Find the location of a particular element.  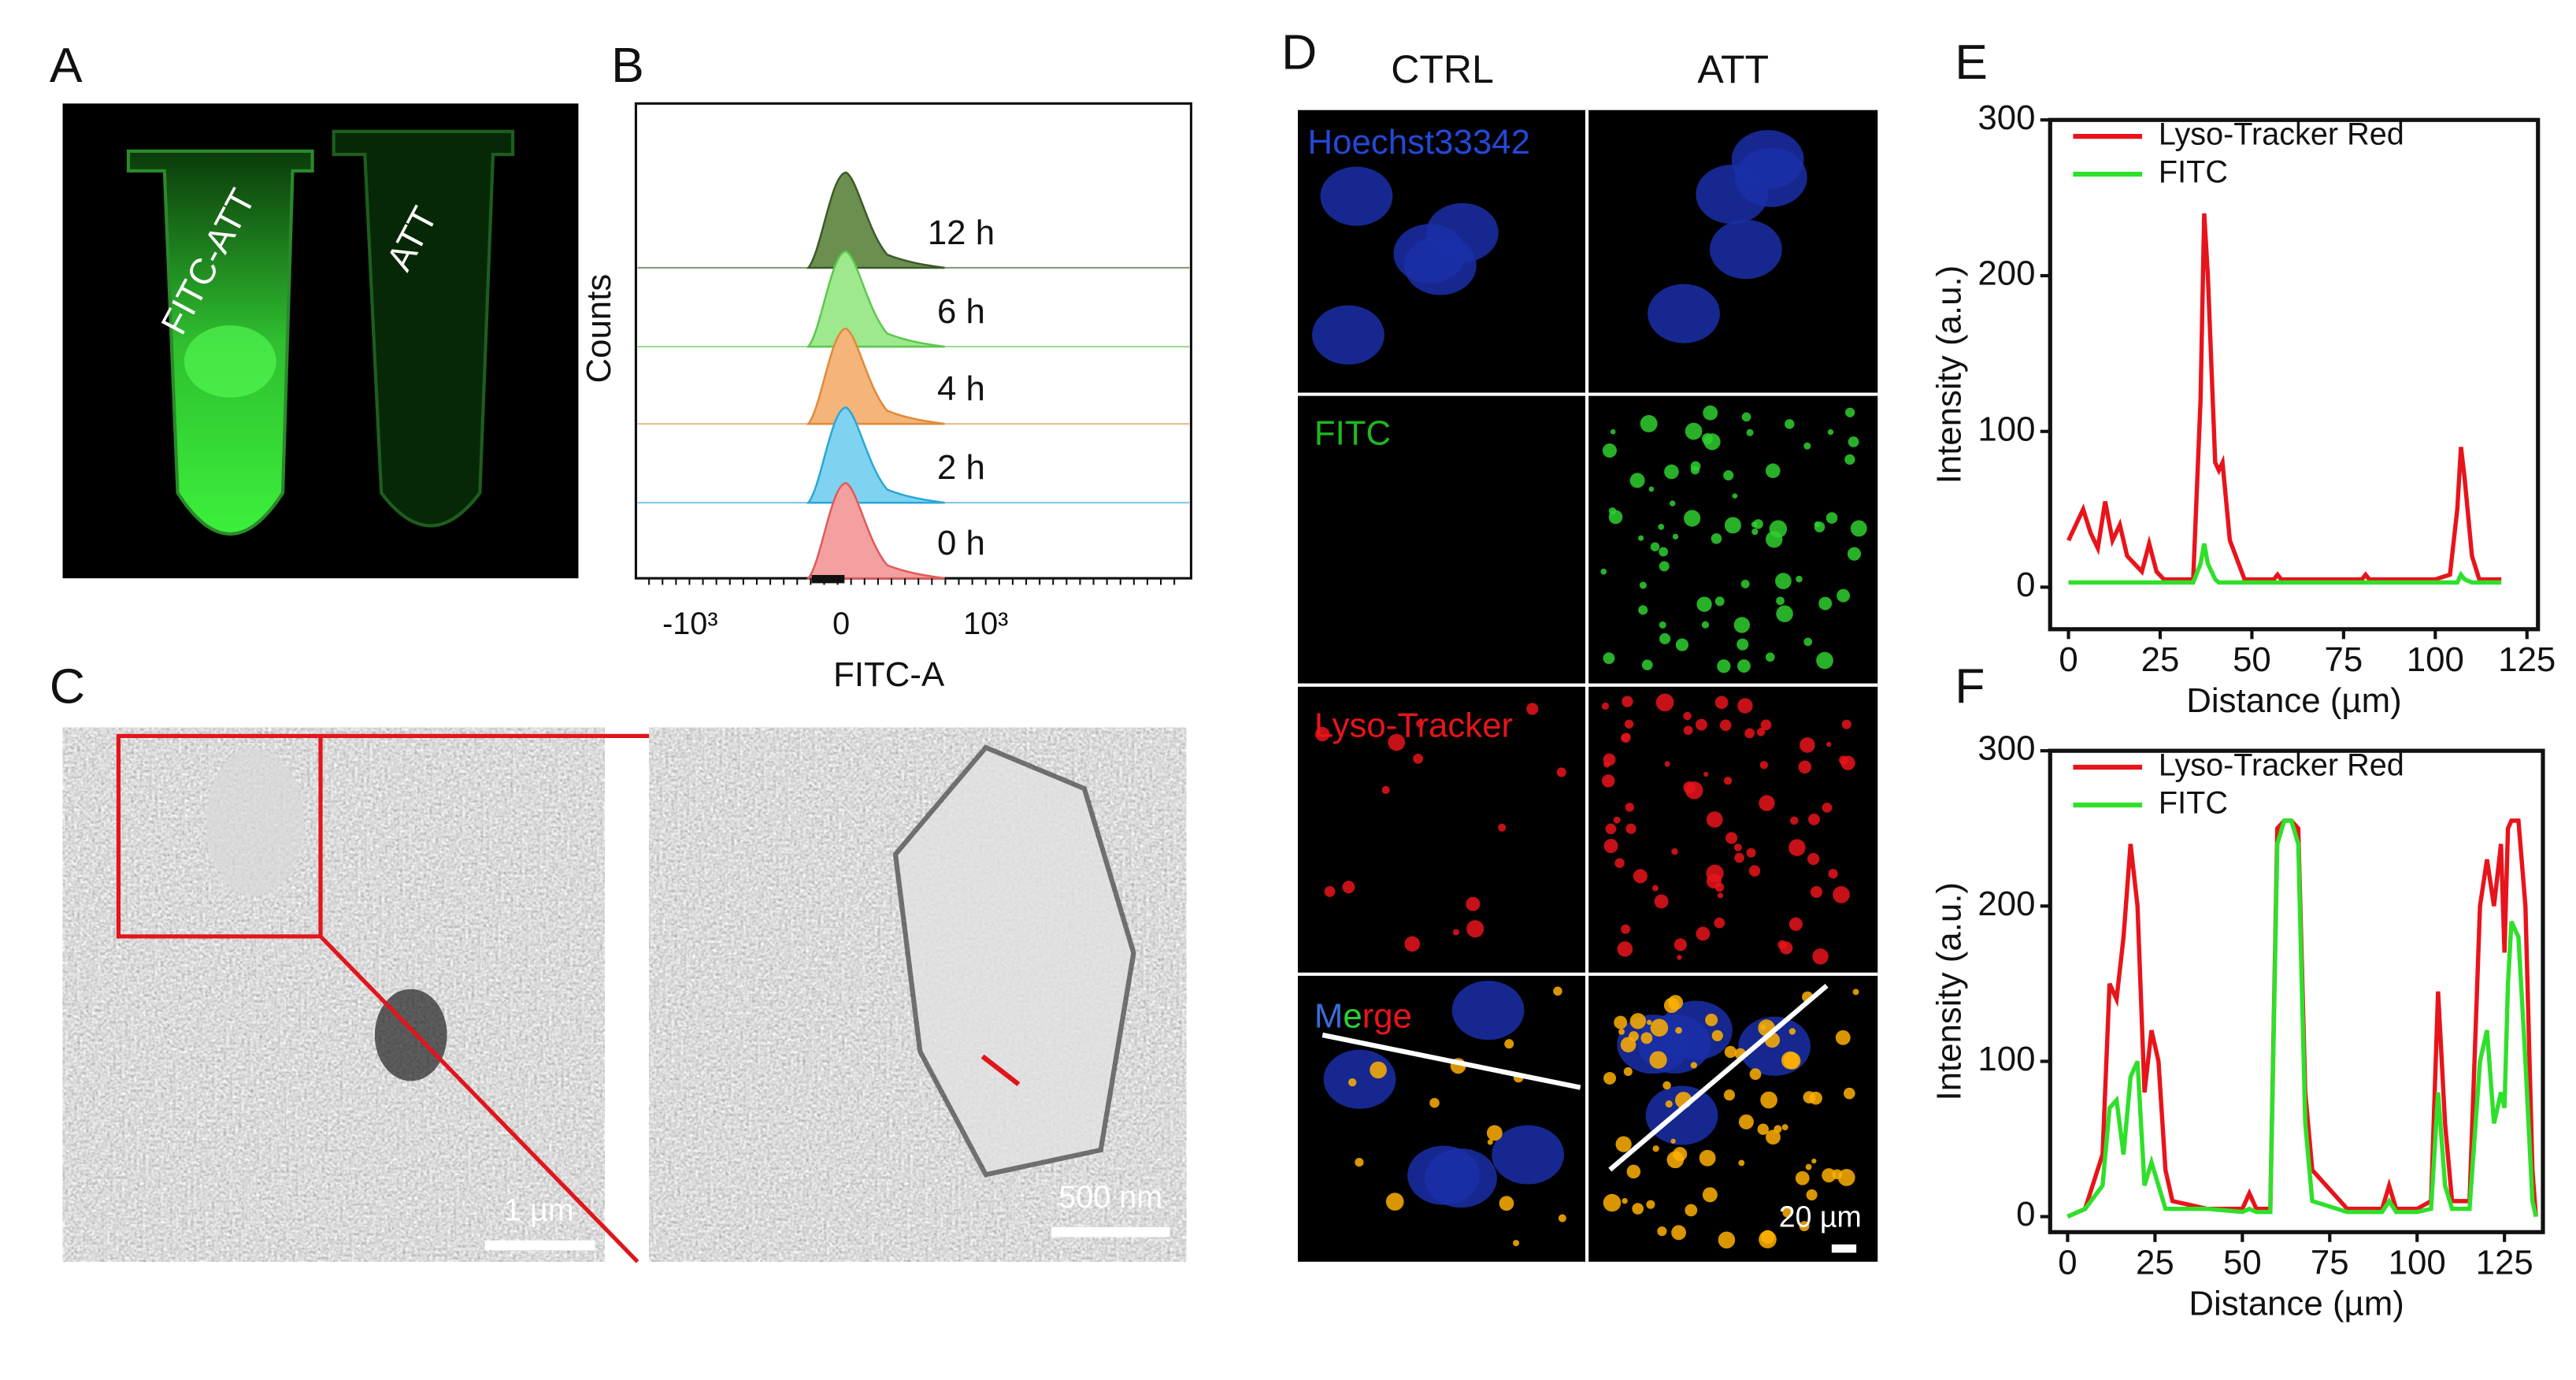

x-tick-label: 100 is located at coordinates (2417, 1263).